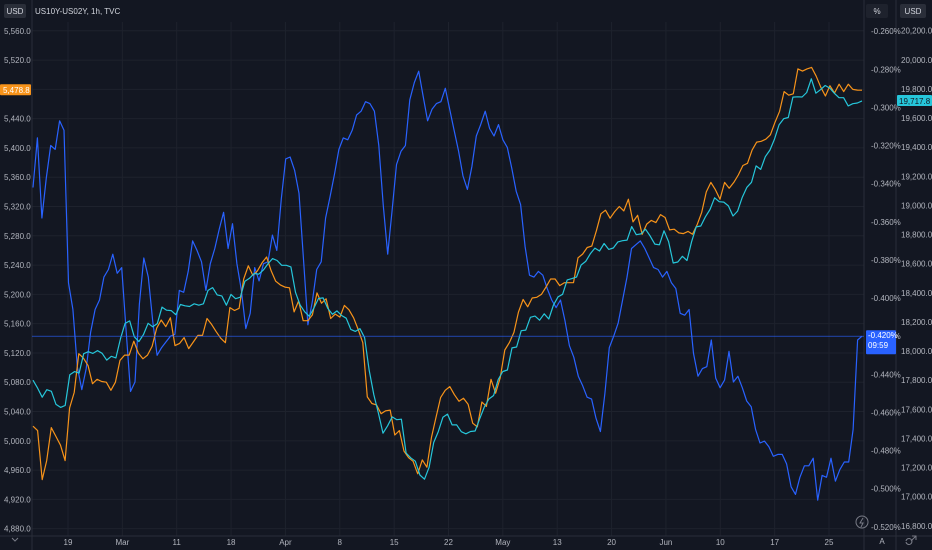  What do you see at coordinates (886, 69) in the screenshot?
I see `mid-tick-label: -0.280%` at bounding box center [886, 69].